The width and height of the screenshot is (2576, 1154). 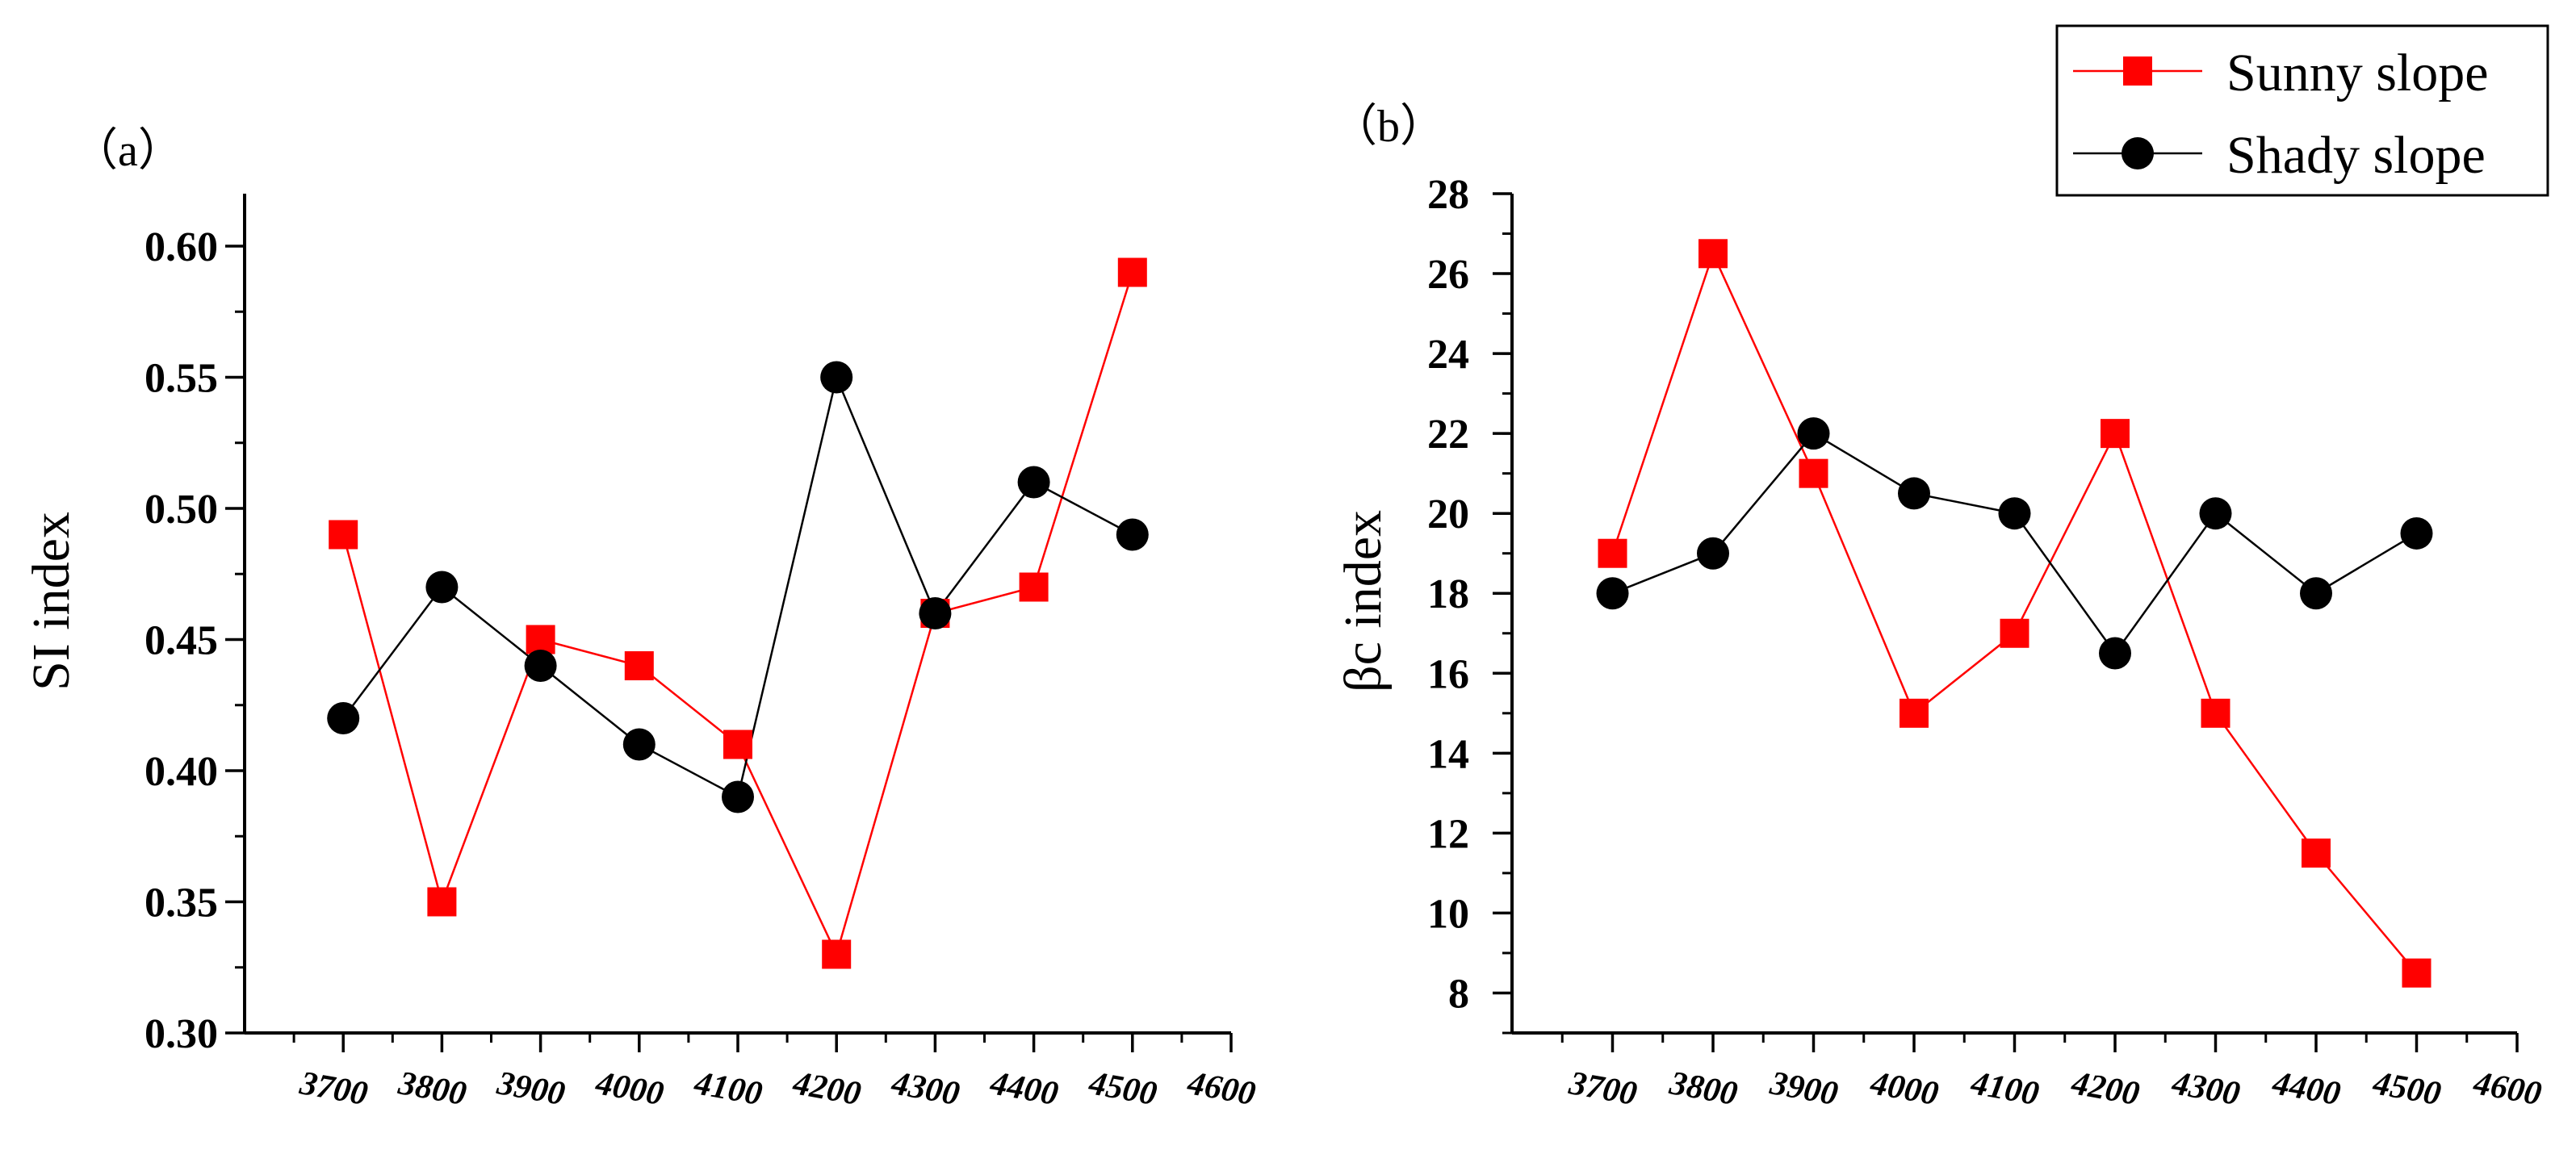 I want to click on panel-b-y-tick-label: 24, so click(x=1448, y=355).